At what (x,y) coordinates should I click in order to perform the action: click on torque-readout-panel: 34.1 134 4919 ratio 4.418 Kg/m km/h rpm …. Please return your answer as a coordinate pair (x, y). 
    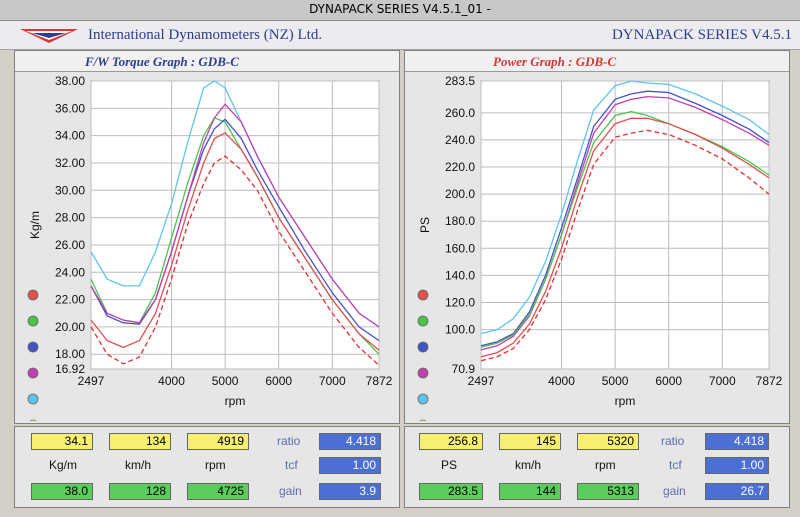
    Looking at the image, I should click on (207, 467).